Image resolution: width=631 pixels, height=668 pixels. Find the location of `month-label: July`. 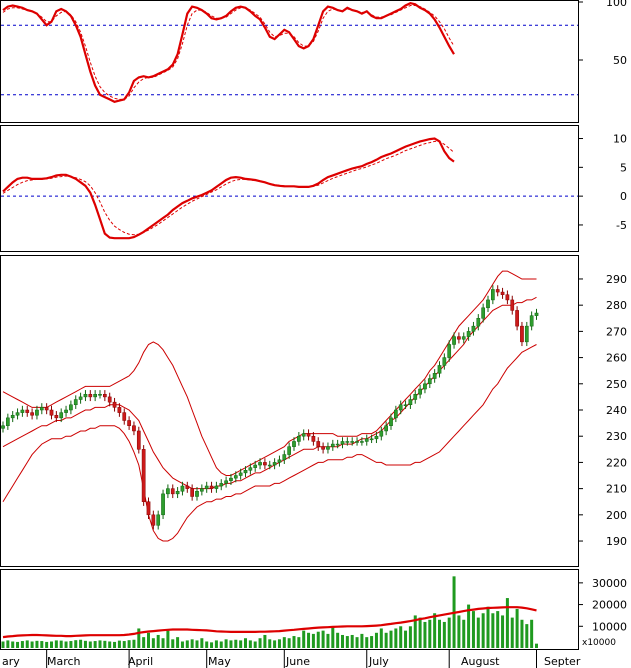

month-label: July is located at coordinates (378, 661).